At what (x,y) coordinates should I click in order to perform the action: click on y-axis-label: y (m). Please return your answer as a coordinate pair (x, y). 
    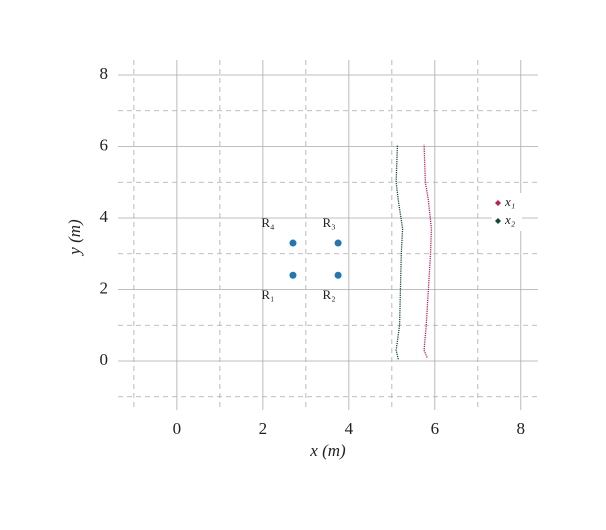
    Looking at the image, I should click on (74, 238).